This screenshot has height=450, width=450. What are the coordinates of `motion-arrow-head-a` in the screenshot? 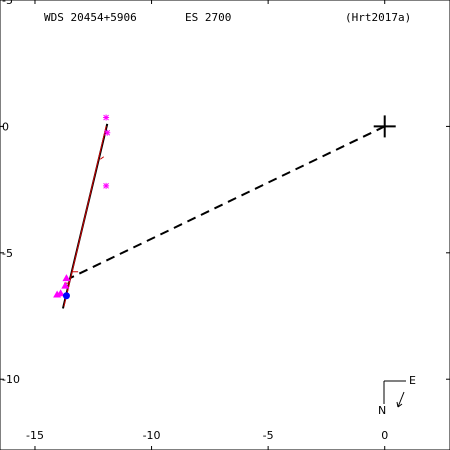 It's located at (397, 404).